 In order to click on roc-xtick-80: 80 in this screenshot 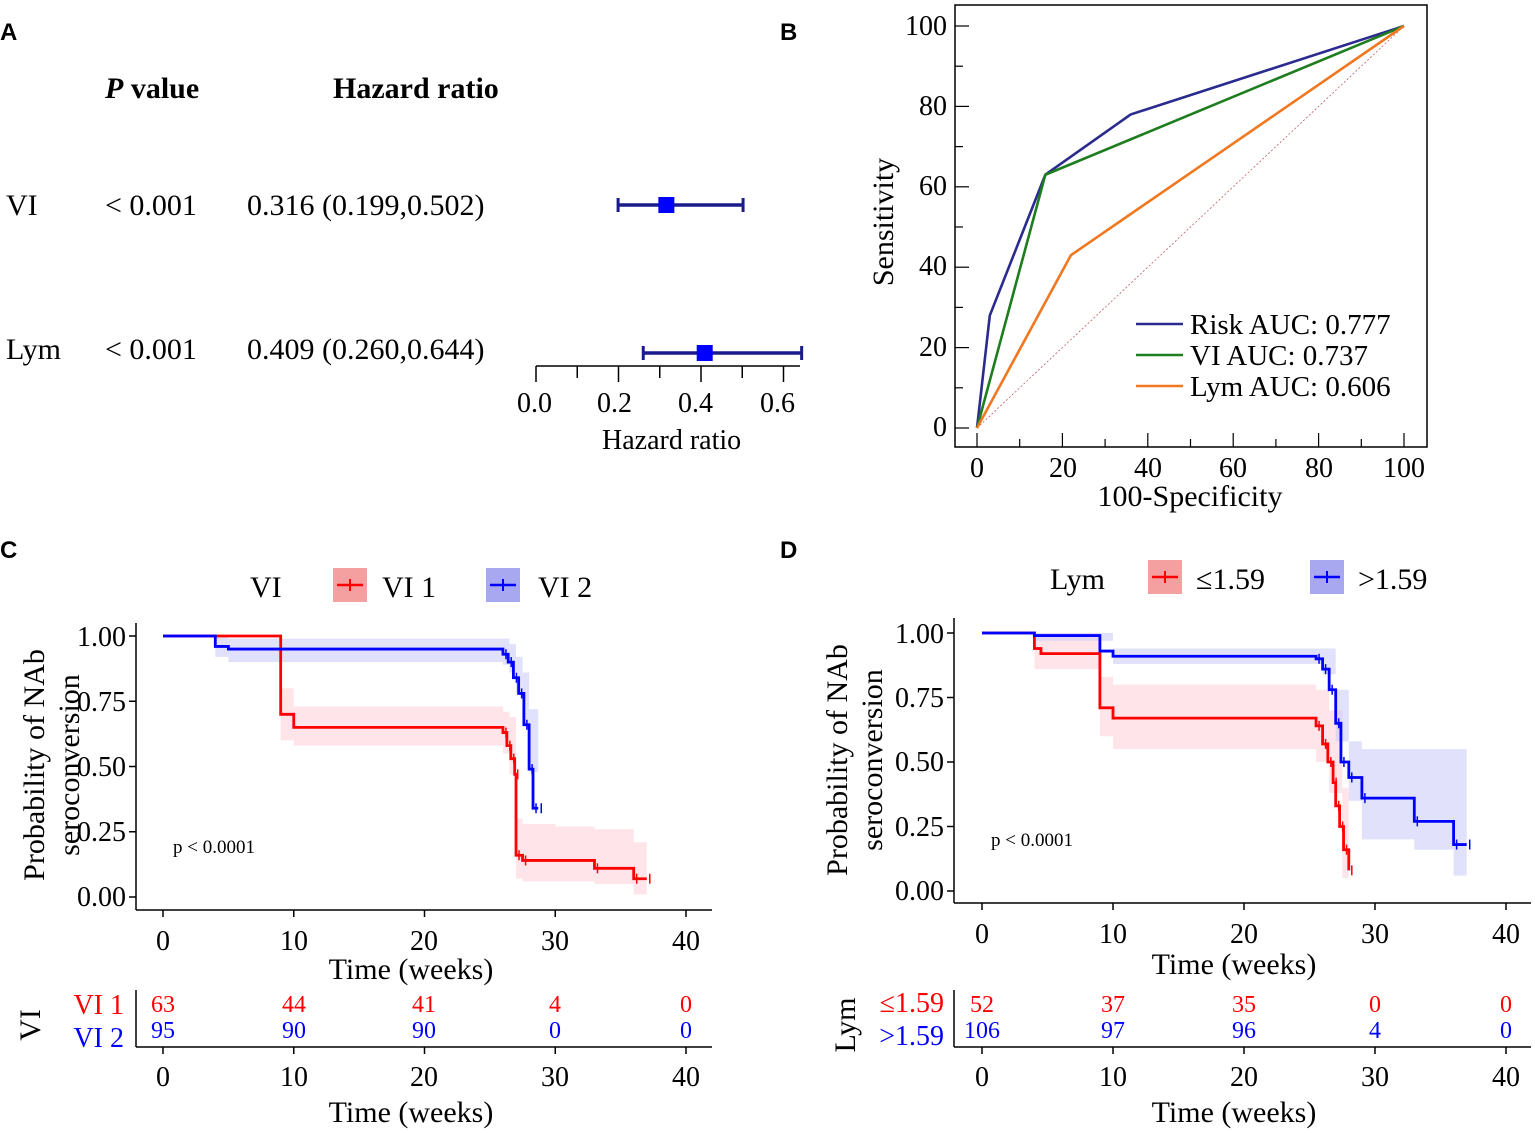, I will do `click(1319, 468)`.